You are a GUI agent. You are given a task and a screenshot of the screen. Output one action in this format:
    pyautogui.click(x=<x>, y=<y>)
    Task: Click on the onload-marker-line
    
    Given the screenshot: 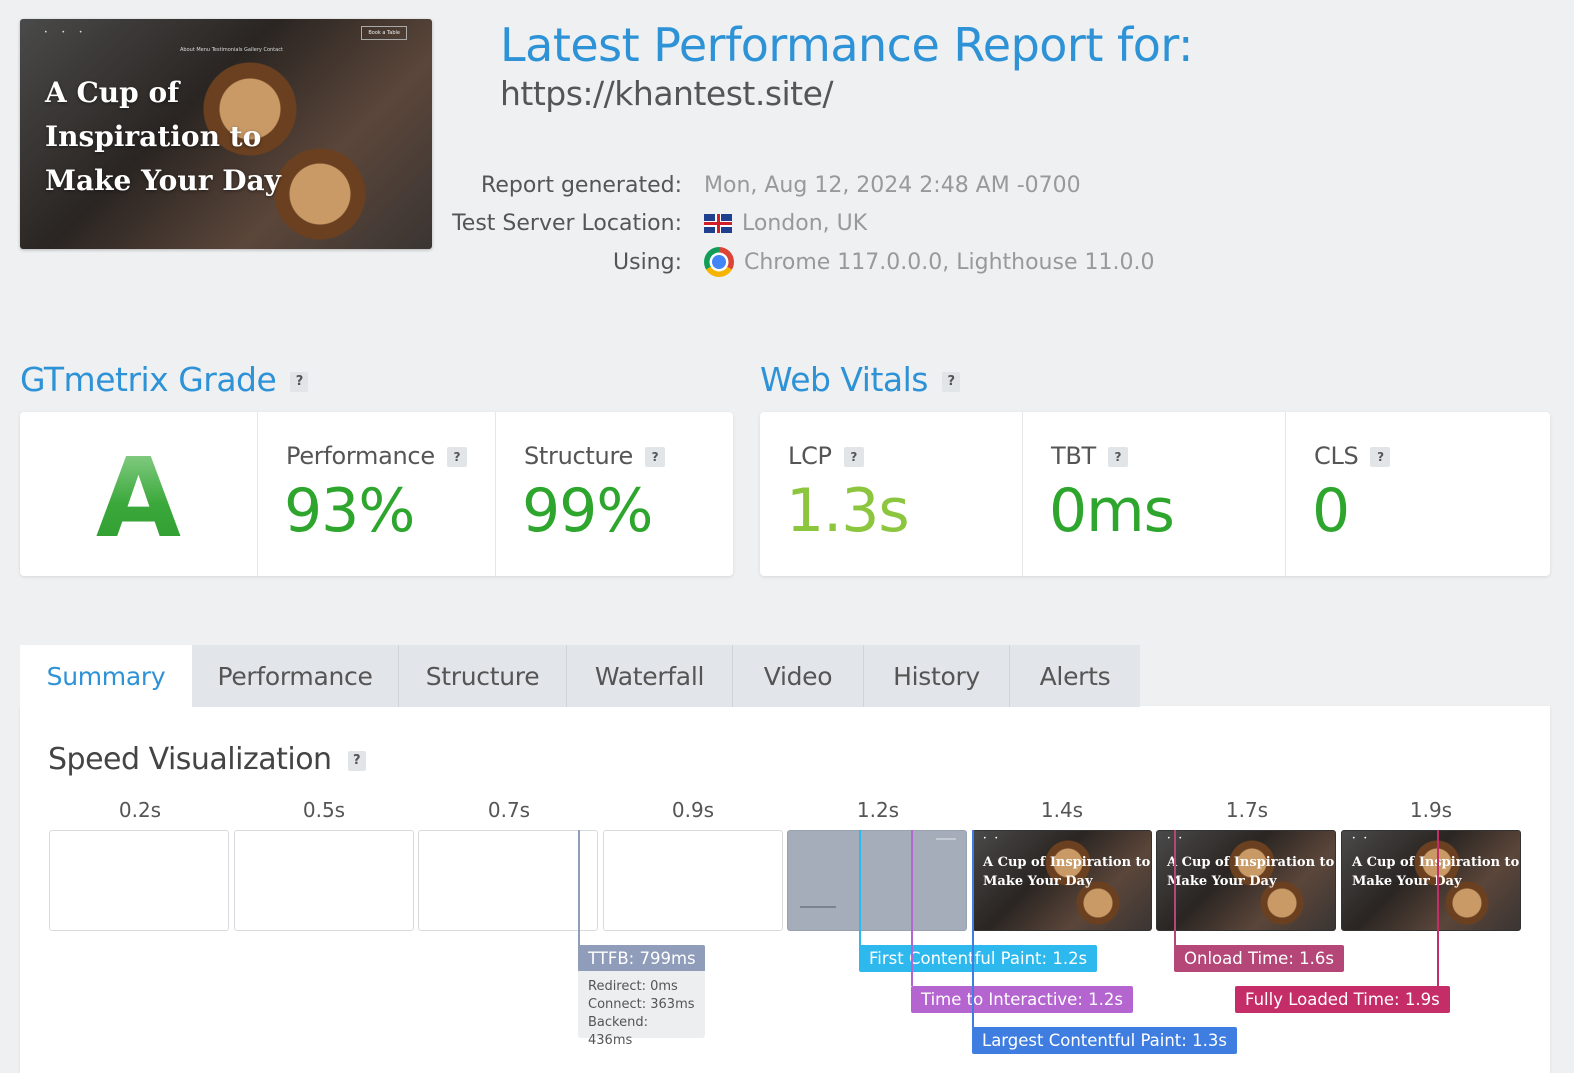 What is the action you would take?
    pyautogui.click(x=1175, y=888)
    